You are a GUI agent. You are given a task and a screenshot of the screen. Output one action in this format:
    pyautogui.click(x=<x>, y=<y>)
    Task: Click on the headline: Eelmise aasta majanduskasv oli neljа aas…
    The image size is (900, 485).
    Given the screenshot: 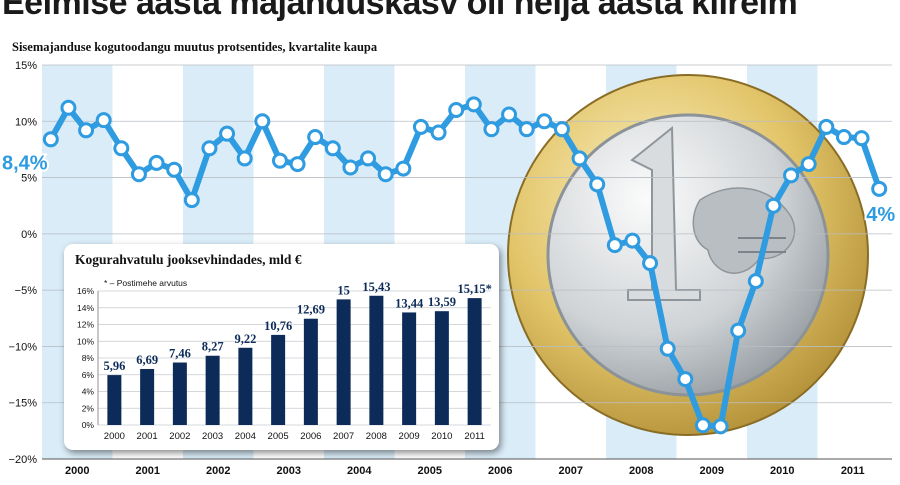 What is the action you would take?
    pyautogui.click(x=400, y=11)
    